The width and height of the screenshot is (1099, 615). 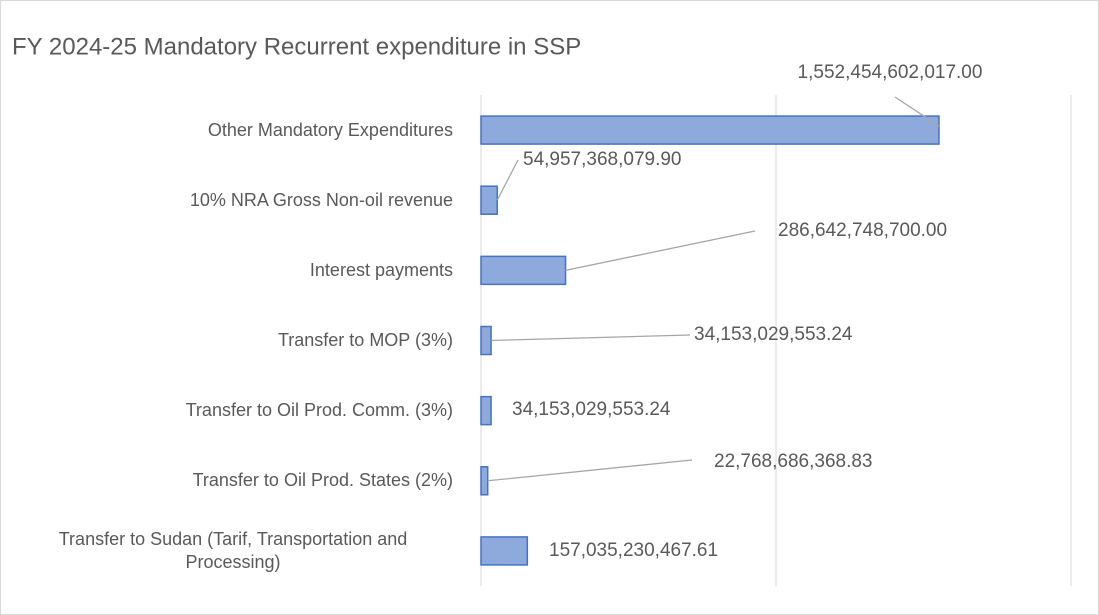 I want to click on data-label: 22,768,686,368.83, so click(x=793, y=461).